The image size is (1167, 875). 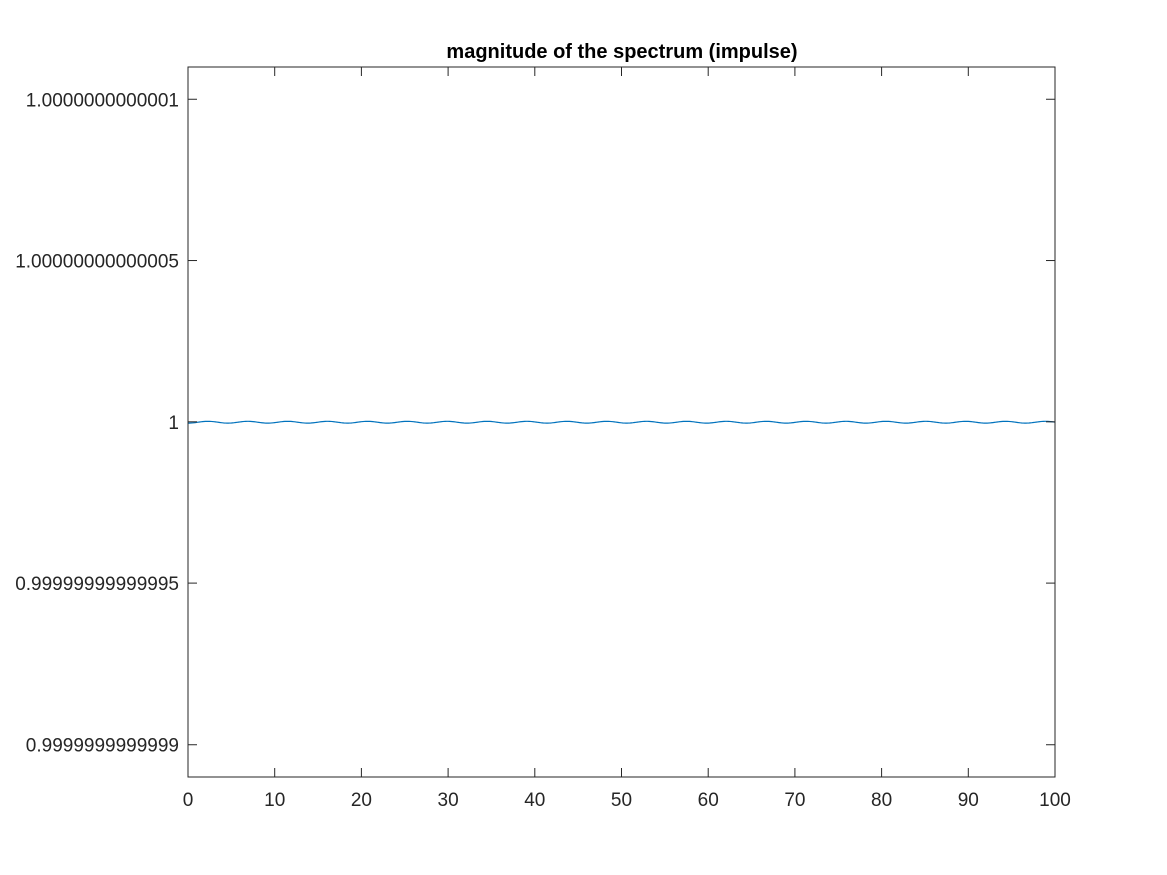 What do you see at coordinates (621, 52) in the screenshot?
I see `chart-title: magnitude of the spectrum (impulse)` at bounding box center [621, 52].